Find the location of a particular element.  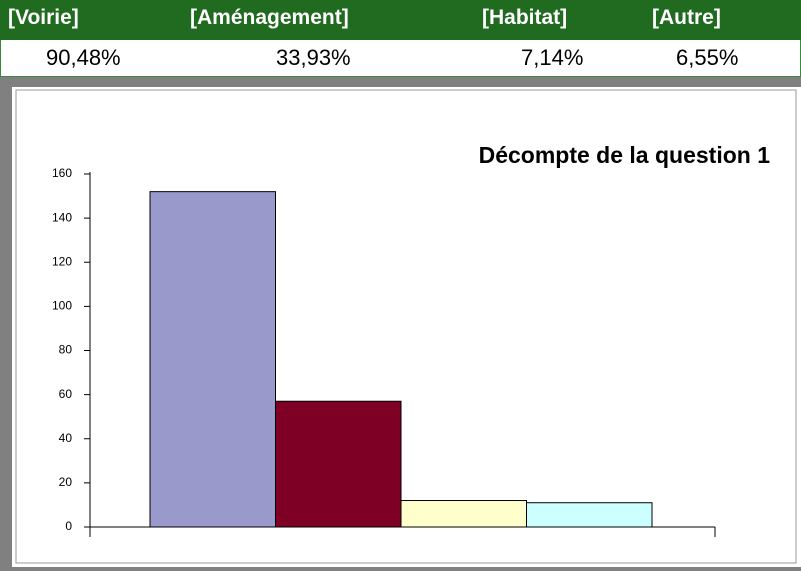

header-cell: [Autre] is located at coordinates (686, 17).